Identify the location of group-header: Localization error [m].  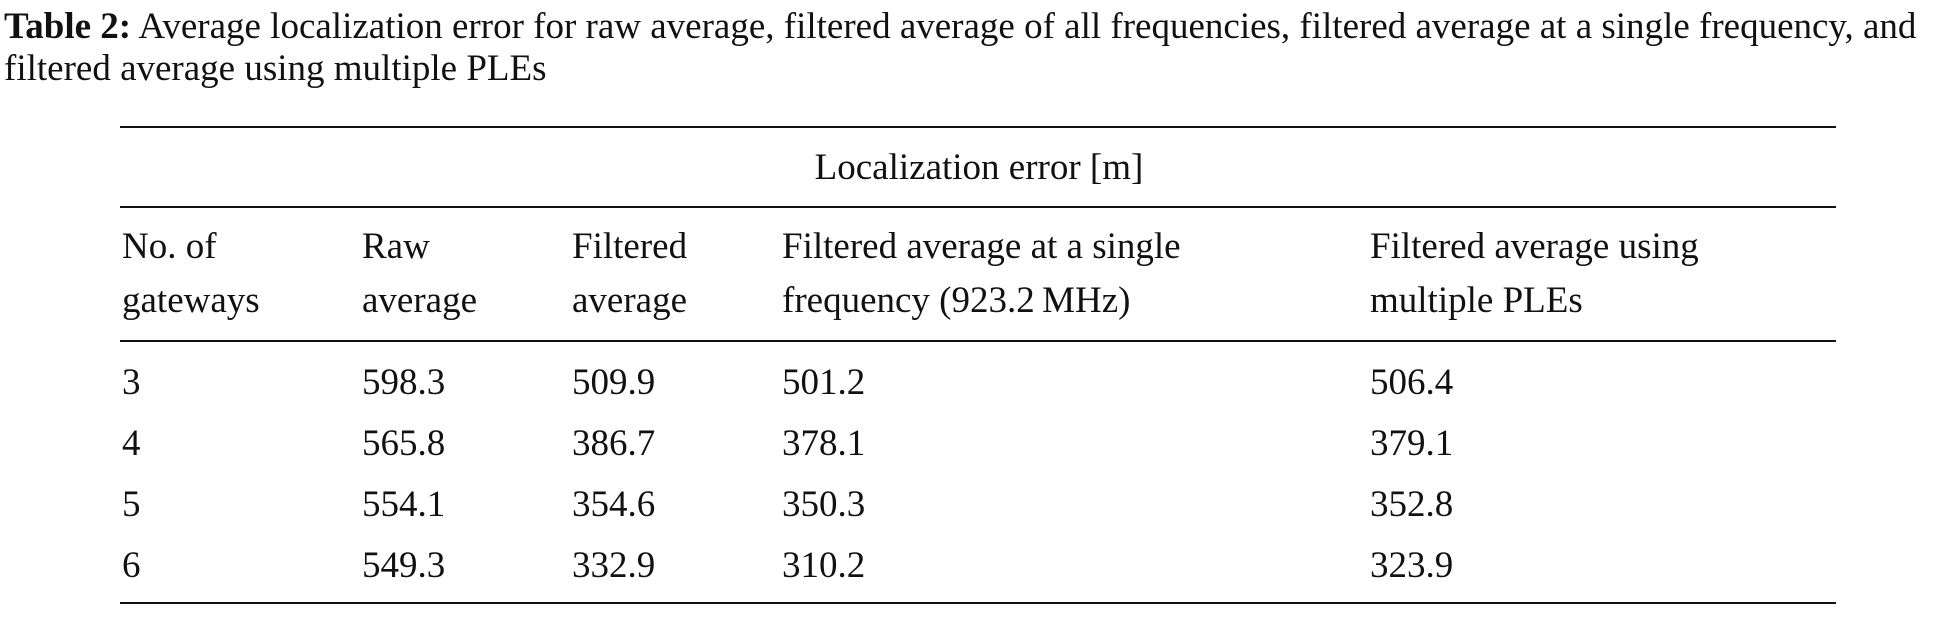
(978, 167).